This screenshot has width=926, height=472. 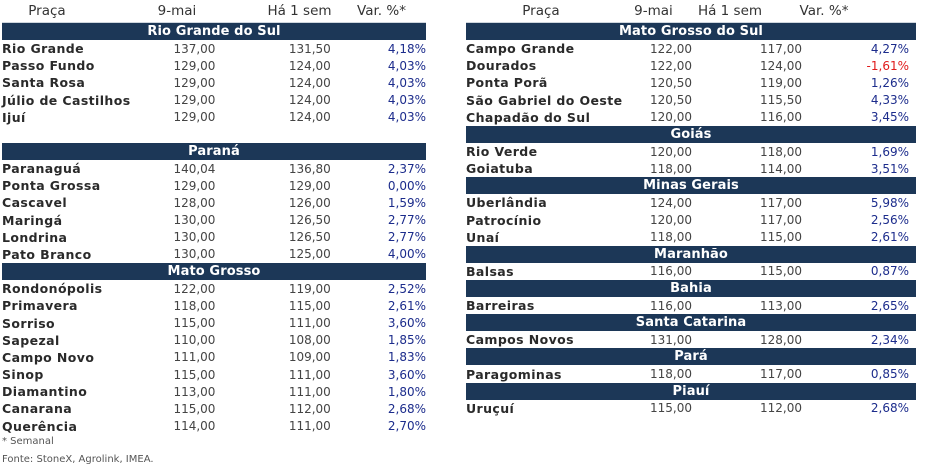 I want to click on region-title: Rio Grande do Sul, so click(x=214, y=31).